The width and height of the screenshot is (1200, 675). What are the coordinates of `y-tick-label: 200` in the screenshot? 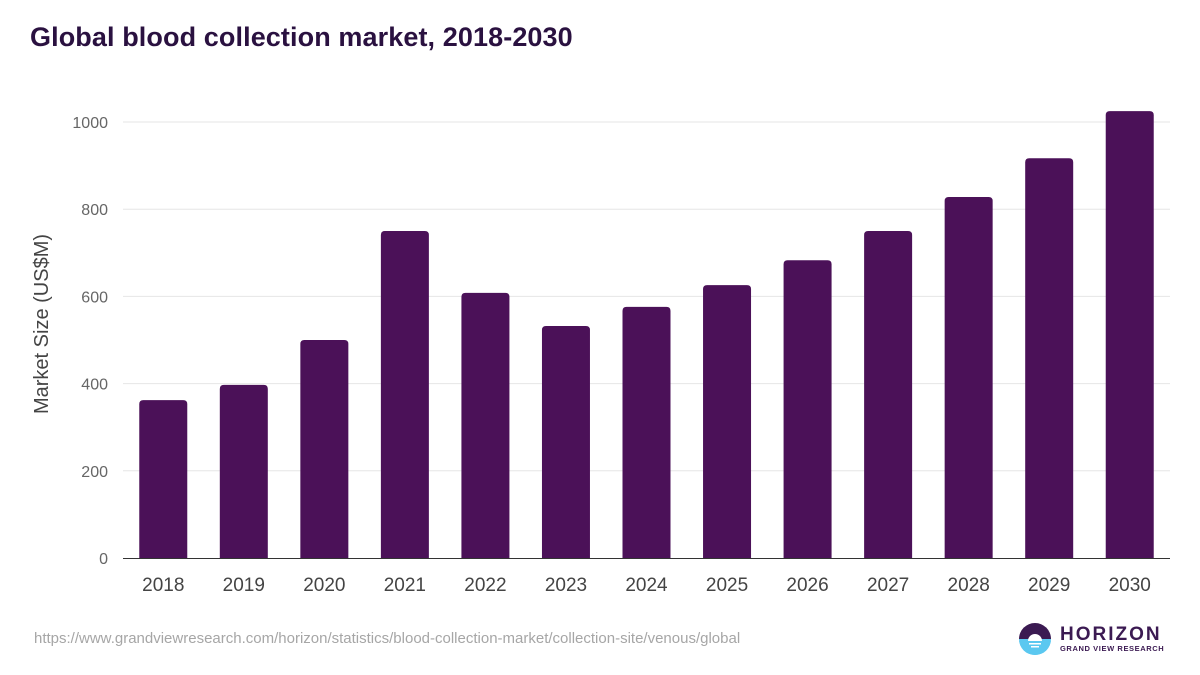 It's located at (94, 472).